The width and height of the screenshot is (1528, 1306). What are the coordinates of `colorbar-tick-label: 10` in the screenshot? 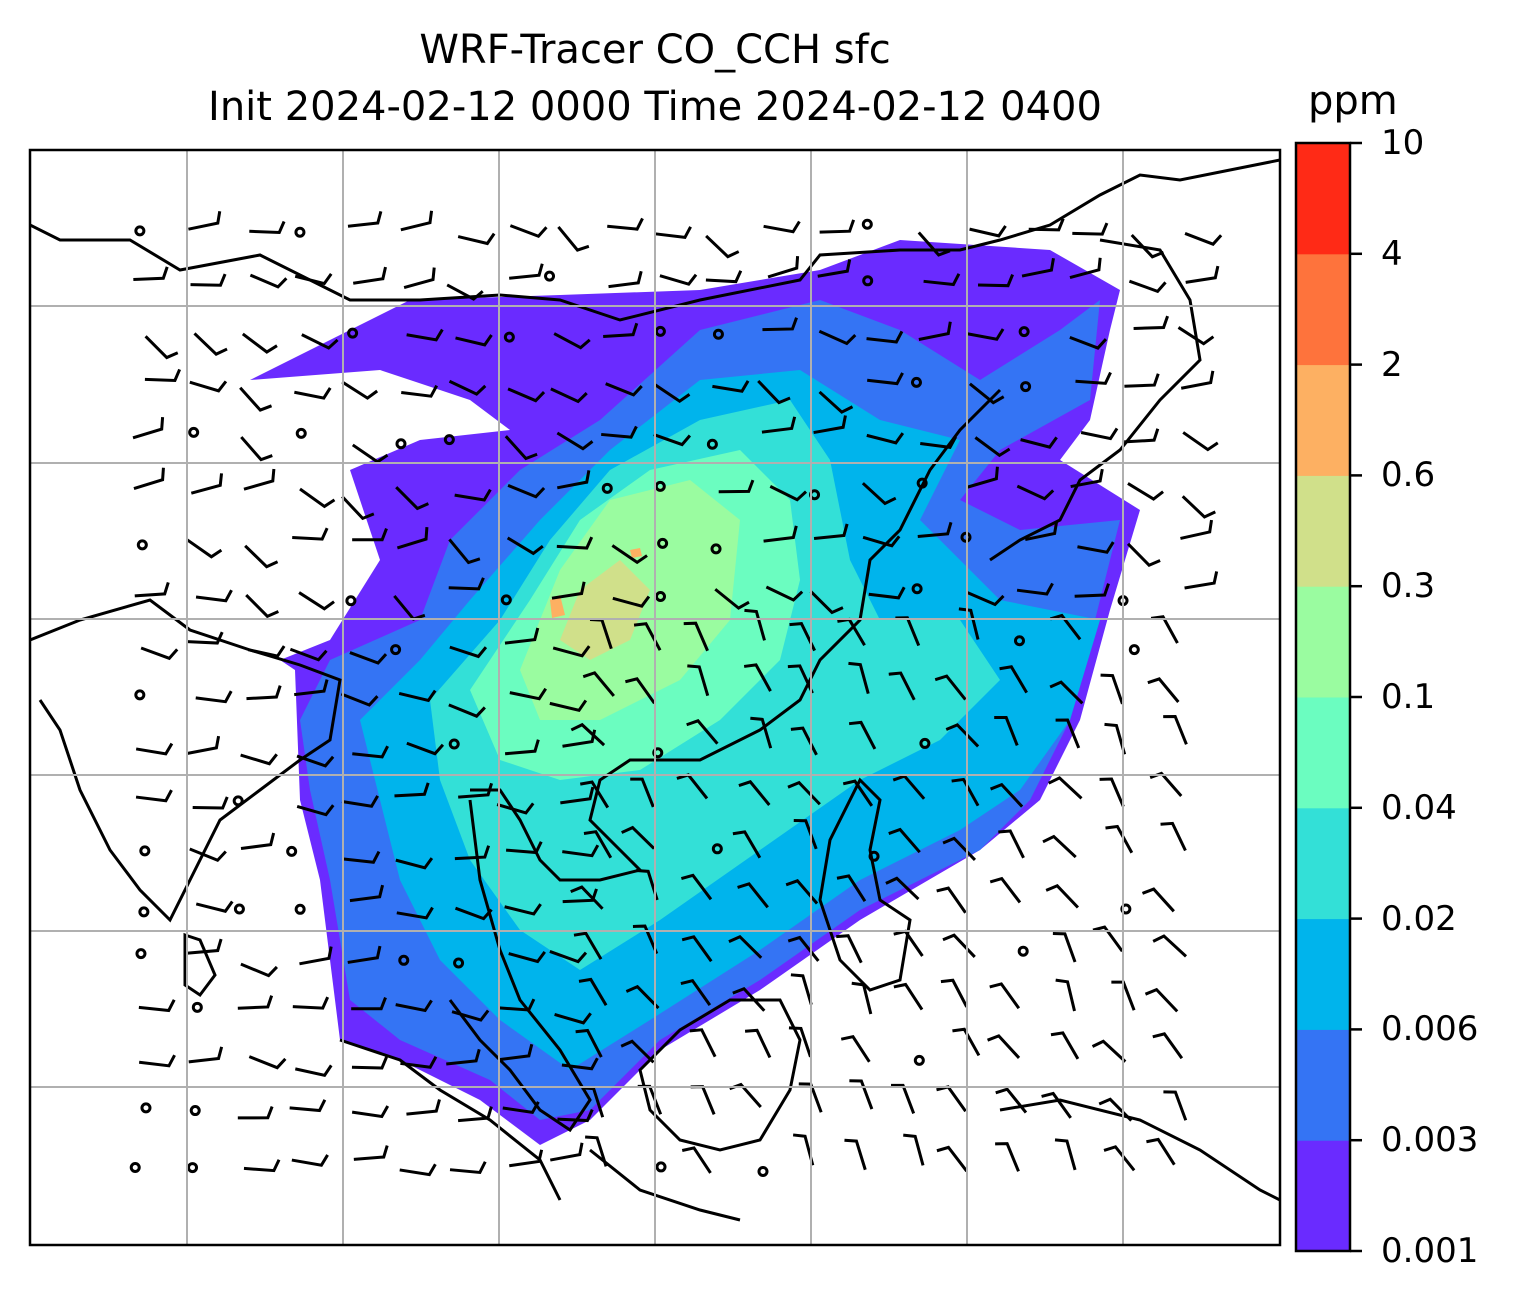 It's located at (1403, 143).